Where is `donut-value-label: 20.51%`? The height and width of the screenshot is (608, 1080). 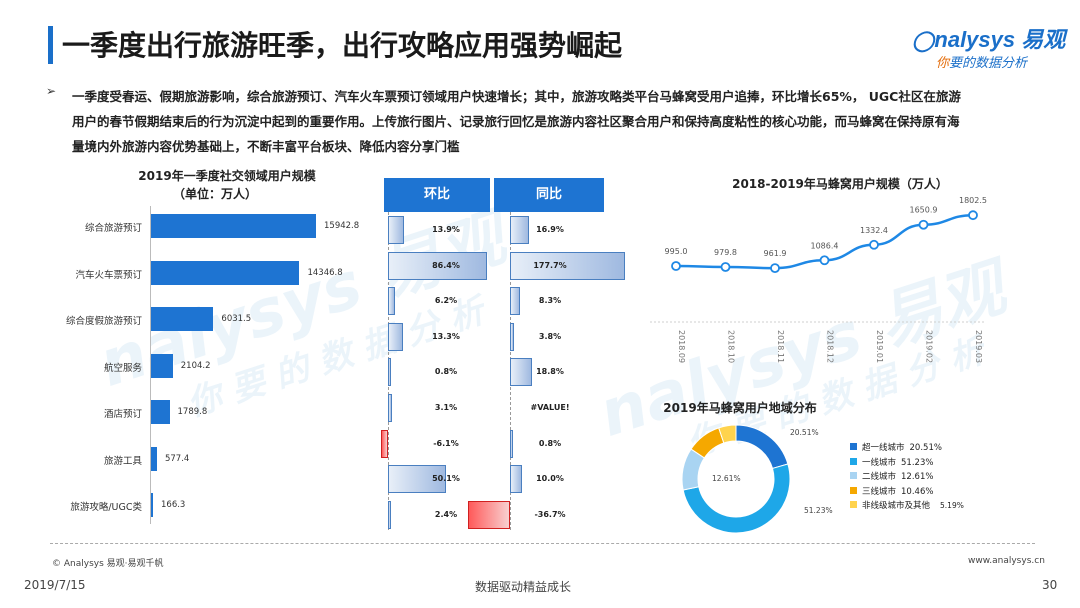
donut-value-label: 20.51% is located at coordinates (804, 432).